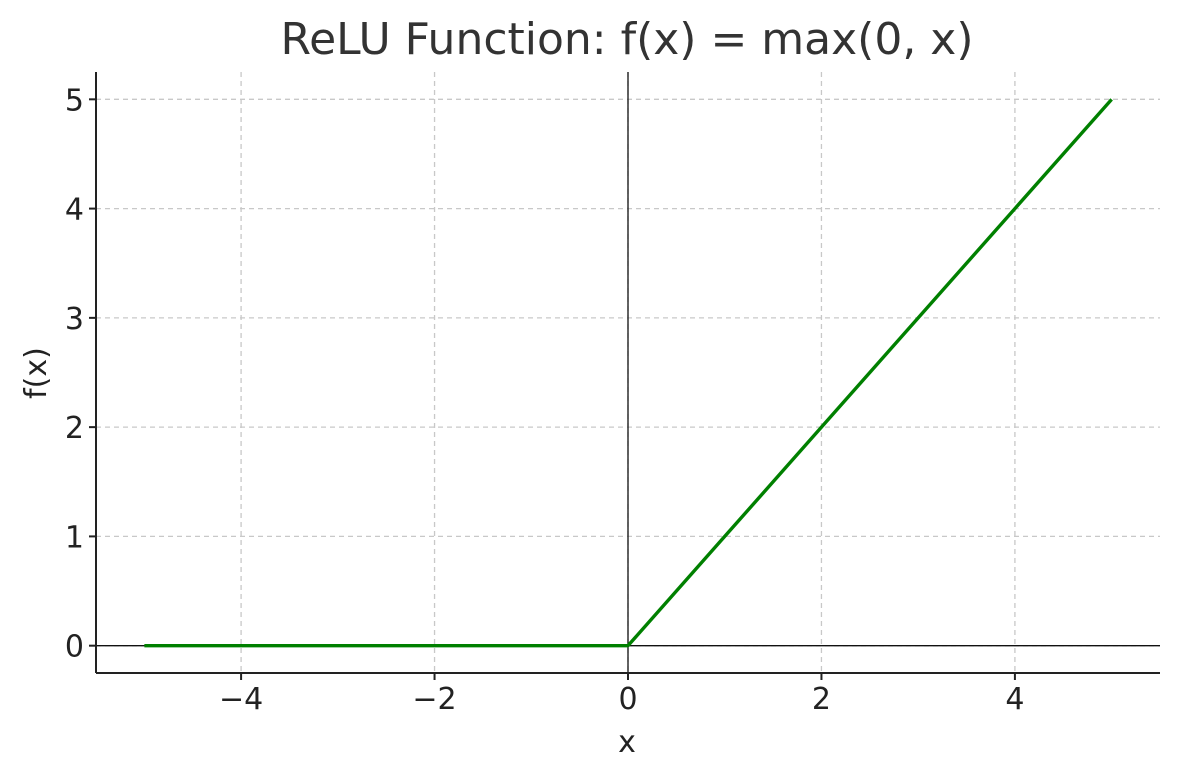 The image size is (1180, 780). Describe the element at coordinates (626, 39) in the screenshot. I see `chart-title: ReLU Function: f(x) = max(0, x)` at that location.